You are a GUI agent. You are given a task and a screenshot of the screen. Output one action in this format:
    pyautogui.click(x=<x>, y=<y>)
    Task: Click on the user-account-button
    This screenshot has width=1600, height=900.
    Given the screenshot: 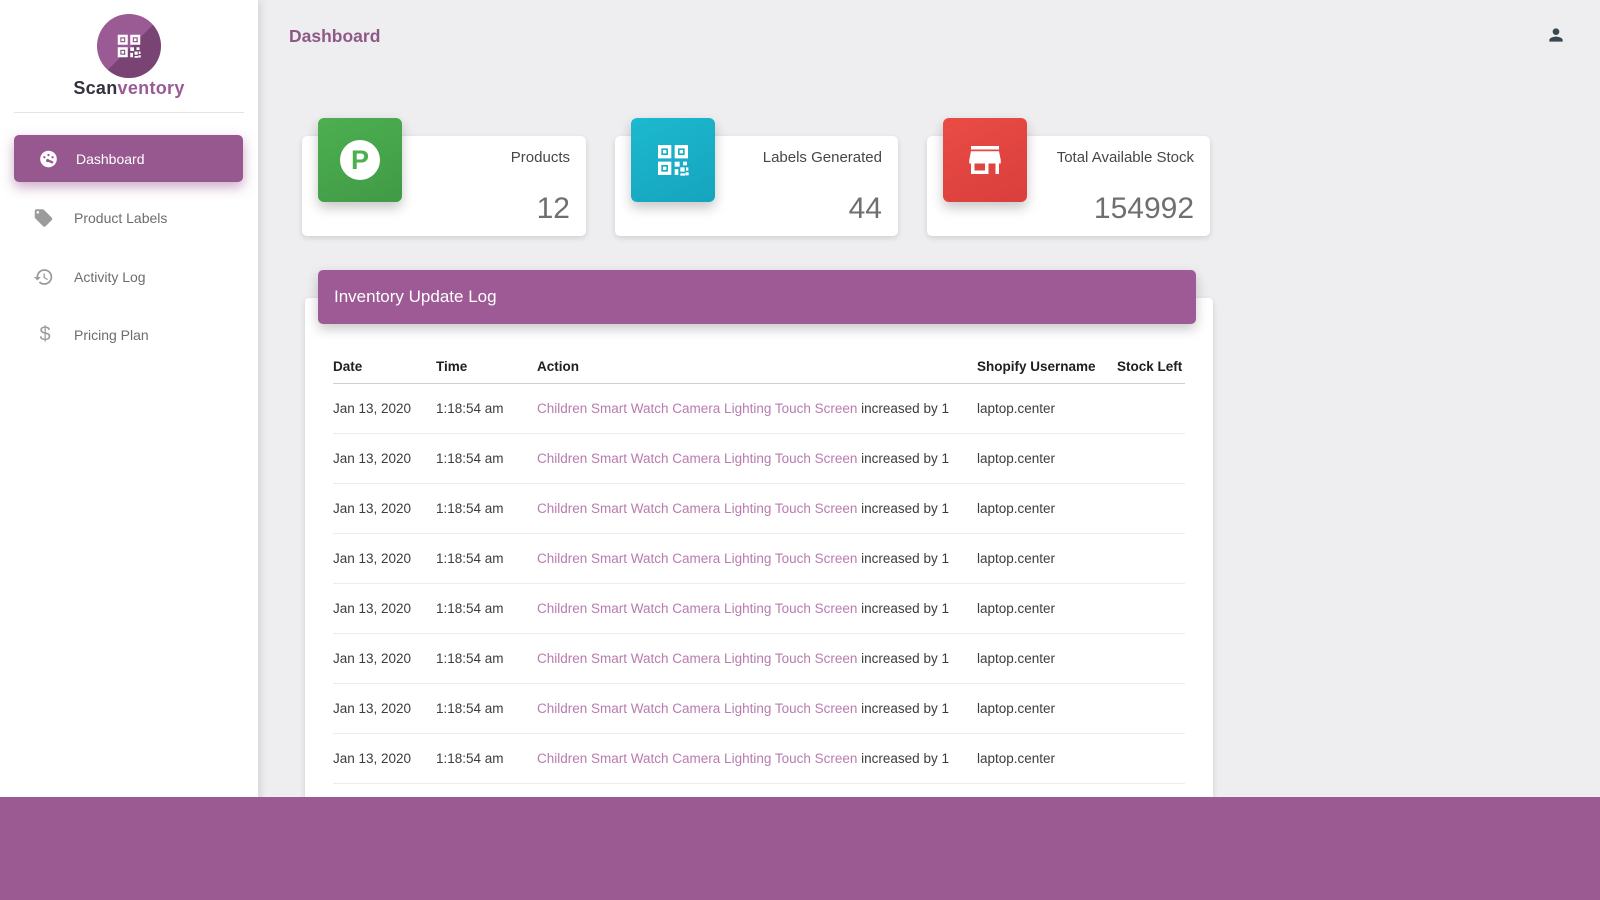 What is the action you would take?
    pyautogui.click(x=1556, y=35)
    